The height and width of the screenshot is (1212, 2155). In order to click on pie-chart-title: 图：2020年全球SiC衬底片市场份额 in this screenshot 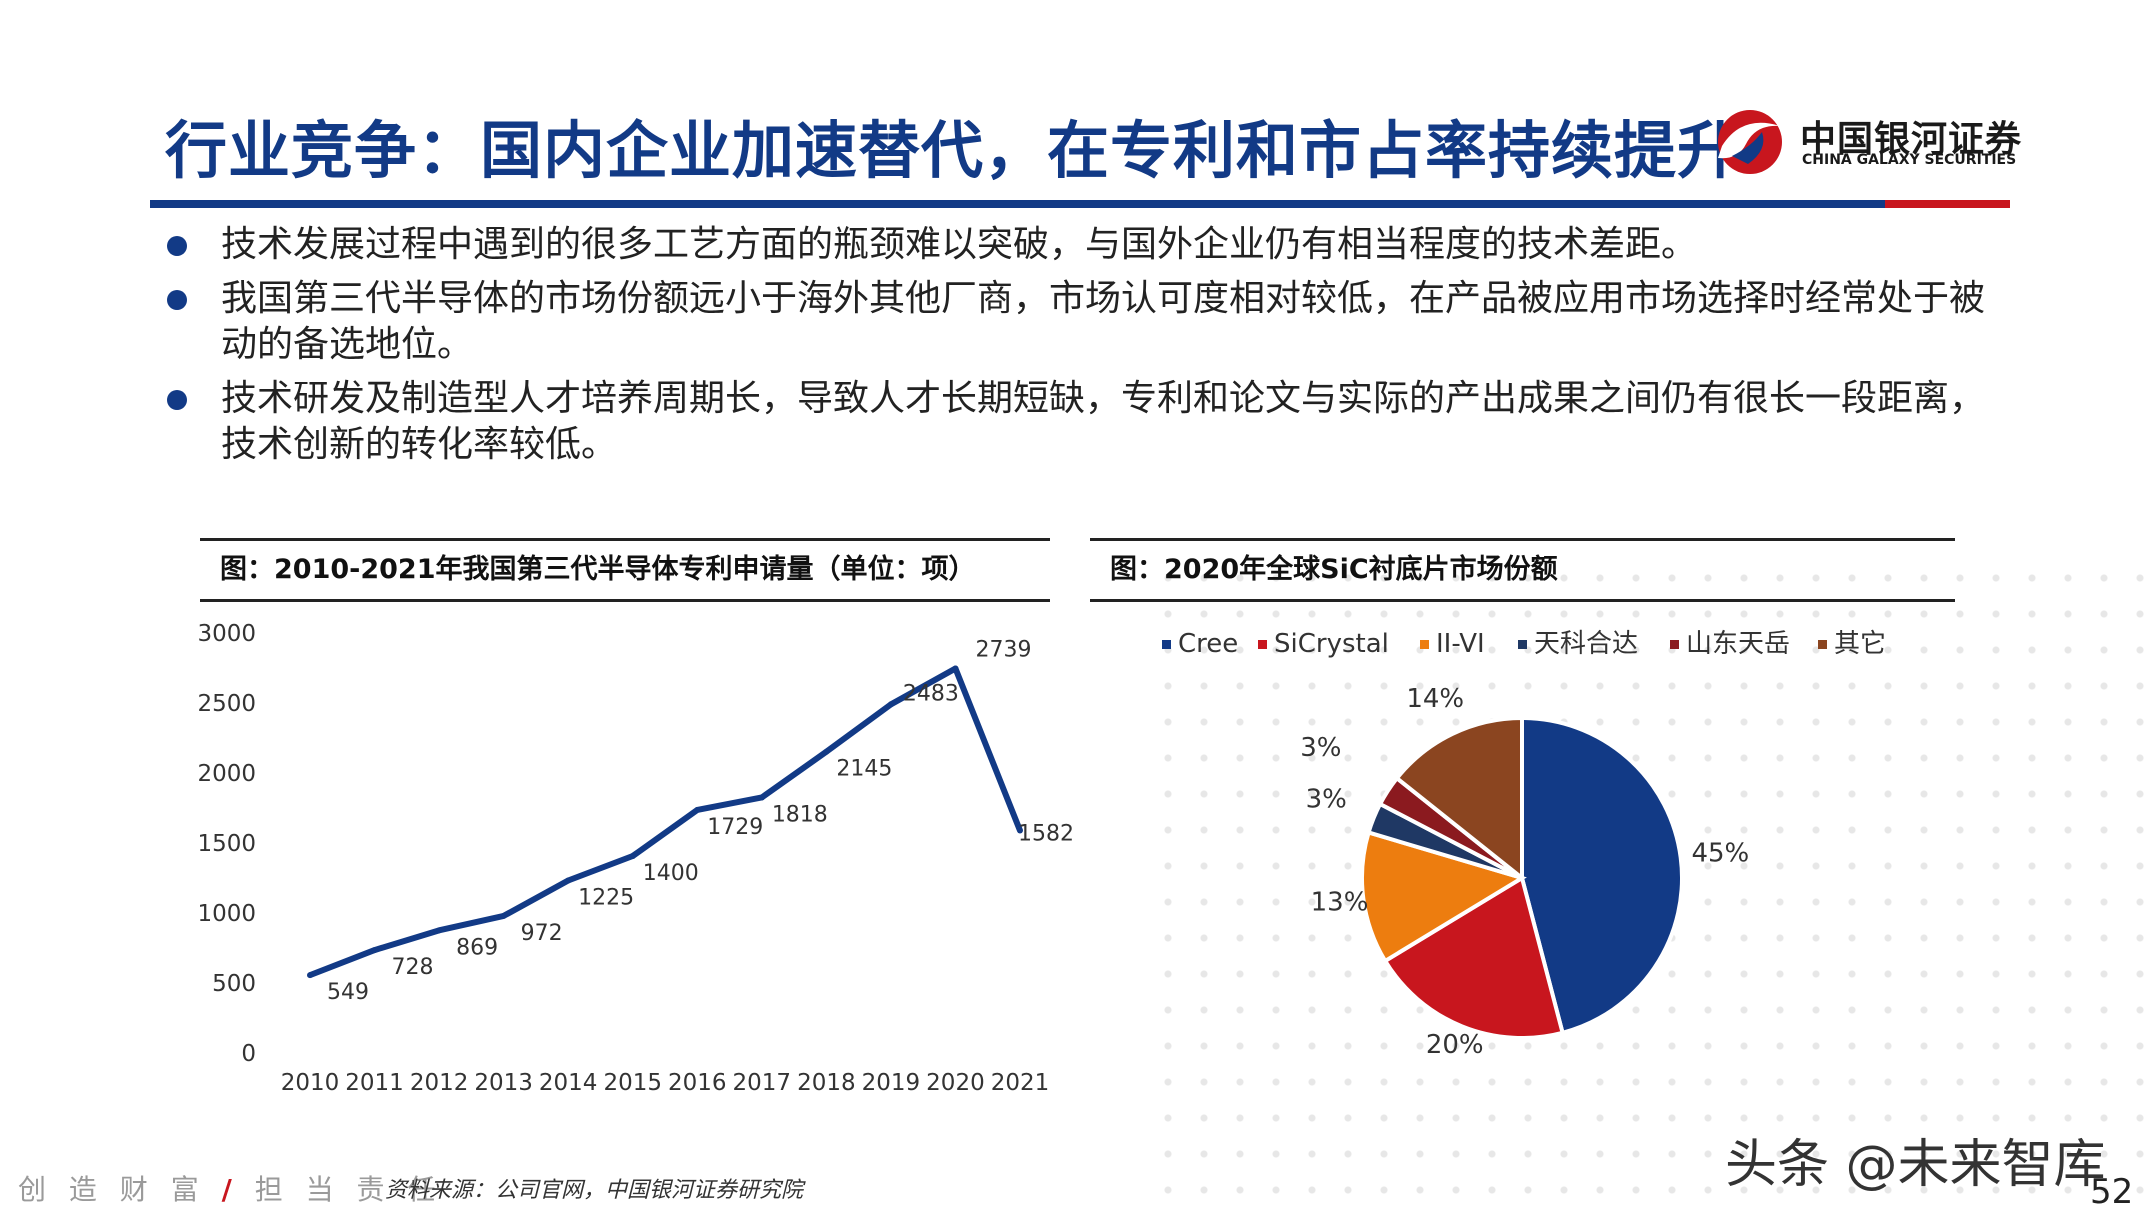, I will do `click(1334, 569)`.